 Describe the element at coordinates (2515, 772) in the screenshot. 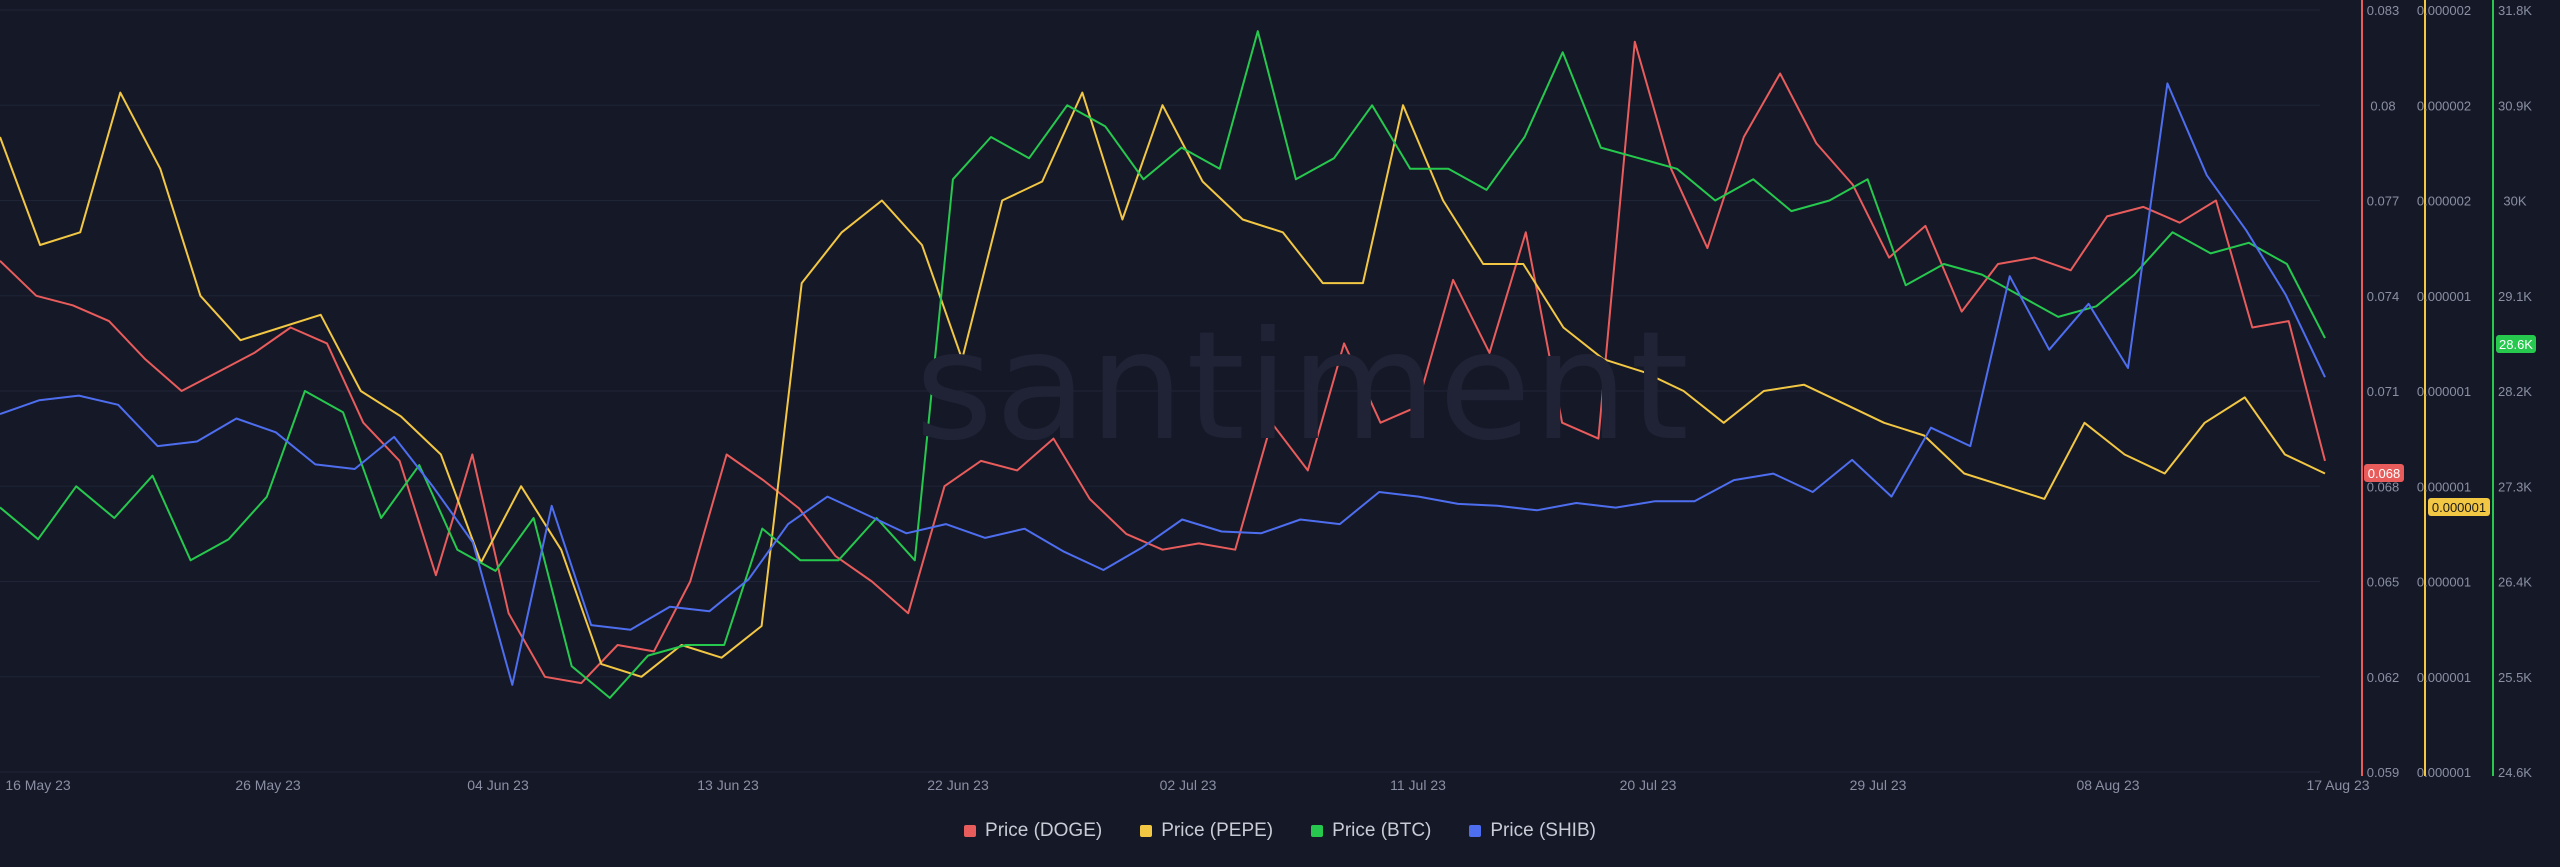

I see `y-tick-label-btc: 24.6K` at that location.